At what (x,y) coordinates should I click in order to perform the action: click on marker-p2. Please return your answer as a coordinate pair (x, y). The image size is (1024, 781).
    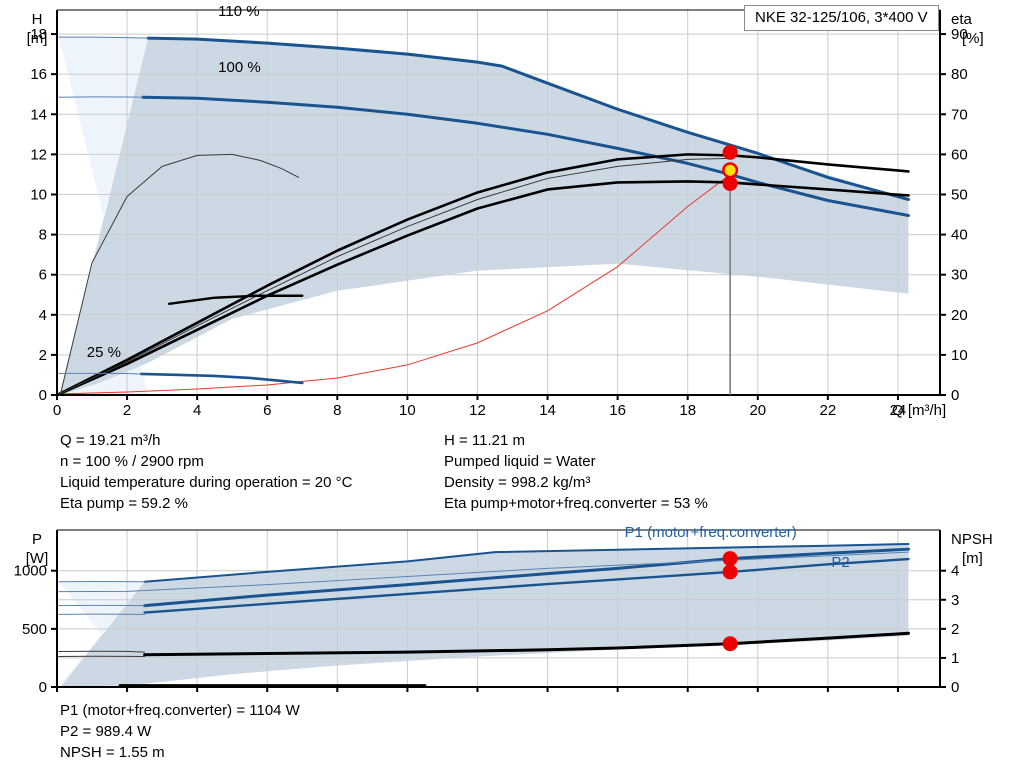
    Looking at the image, I should click on (730, 572).